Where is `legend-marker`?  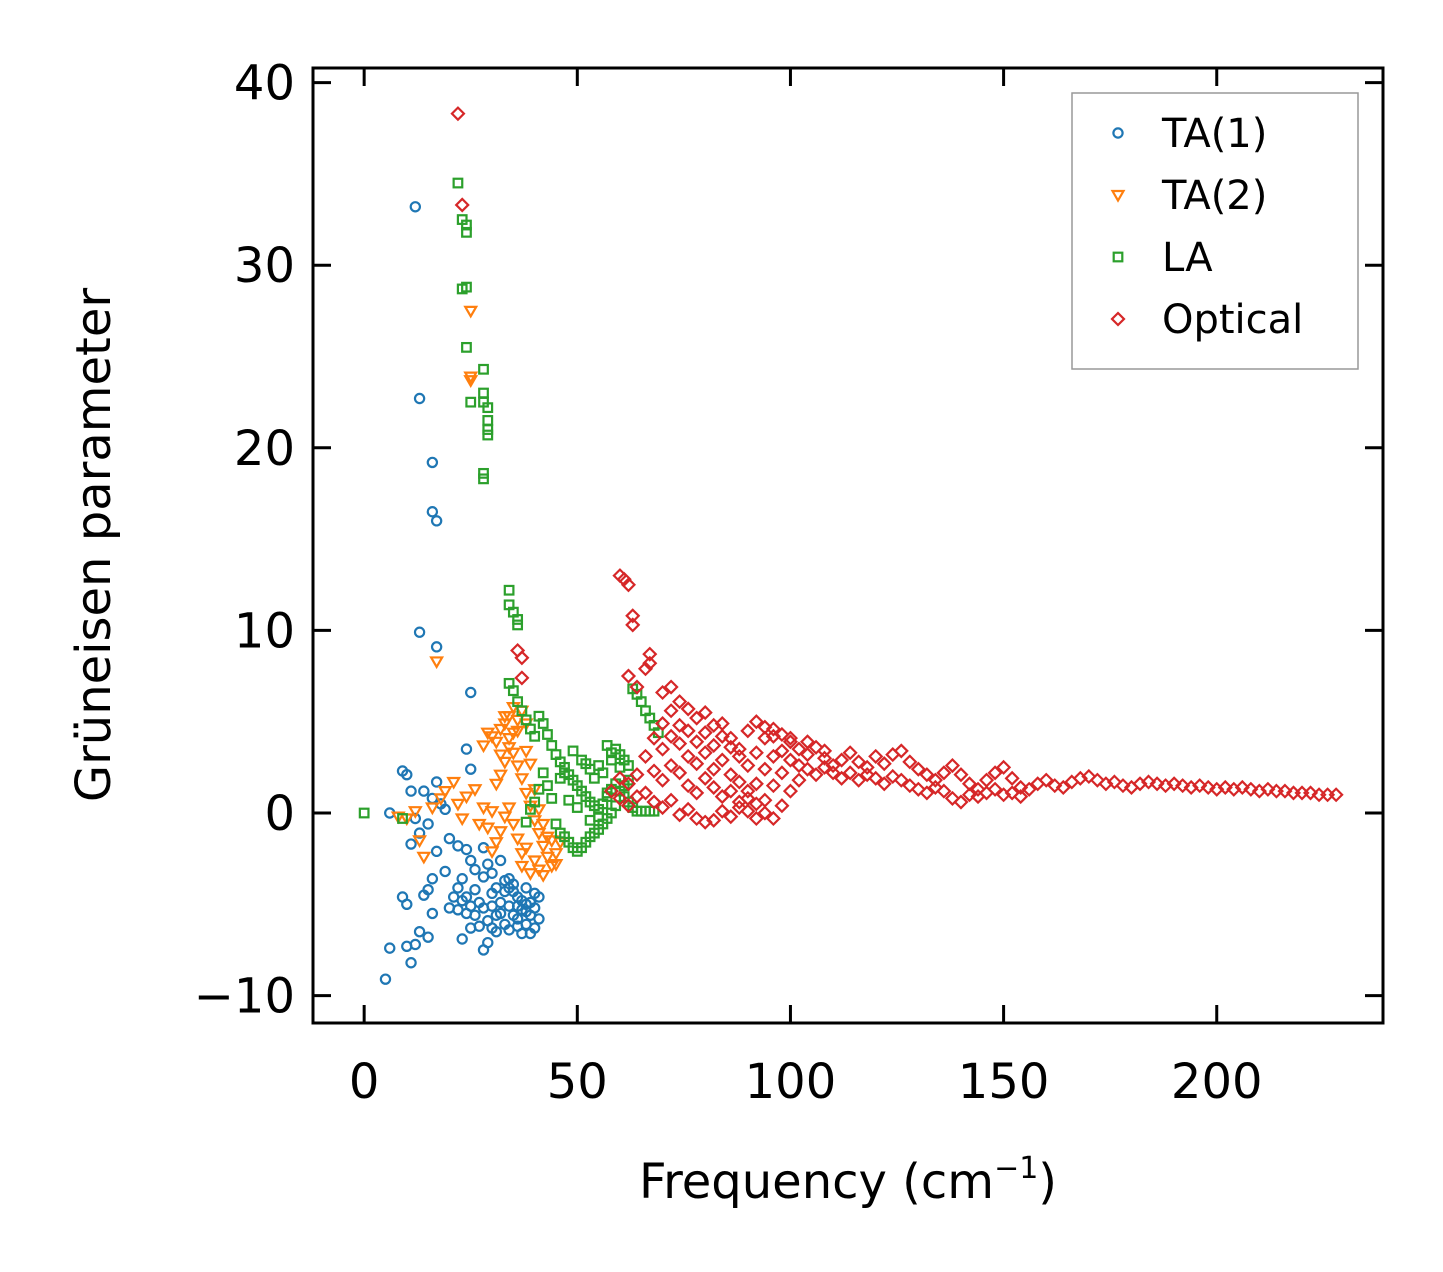 legend-marker is located at coordinates (1118, 196).